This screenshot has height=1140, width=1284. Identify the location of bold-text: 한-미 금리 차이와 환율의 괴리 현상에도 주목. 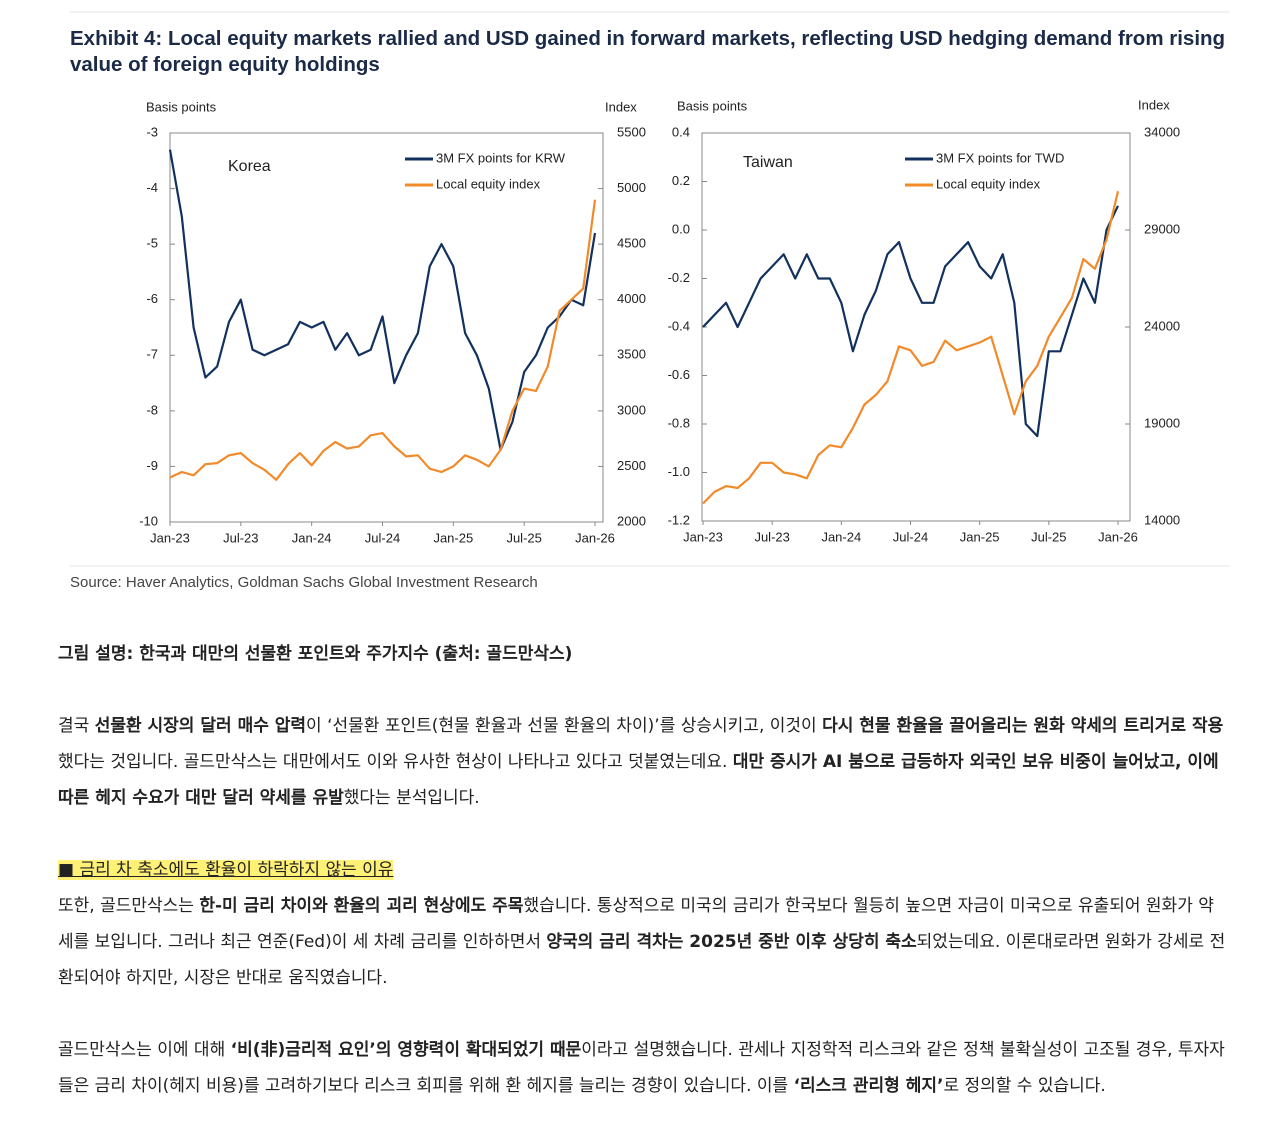
(361, 906).